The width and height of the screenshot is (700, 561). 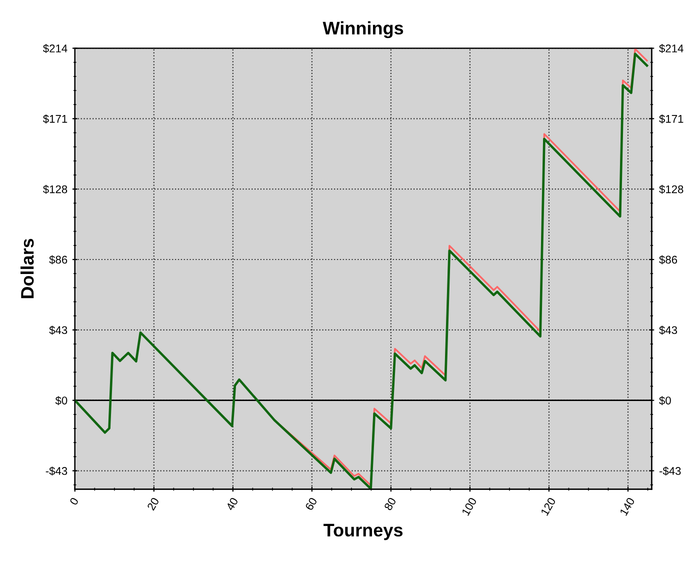 I want to click on x-axis-title: Tourneys, so click(x=363, y=532).